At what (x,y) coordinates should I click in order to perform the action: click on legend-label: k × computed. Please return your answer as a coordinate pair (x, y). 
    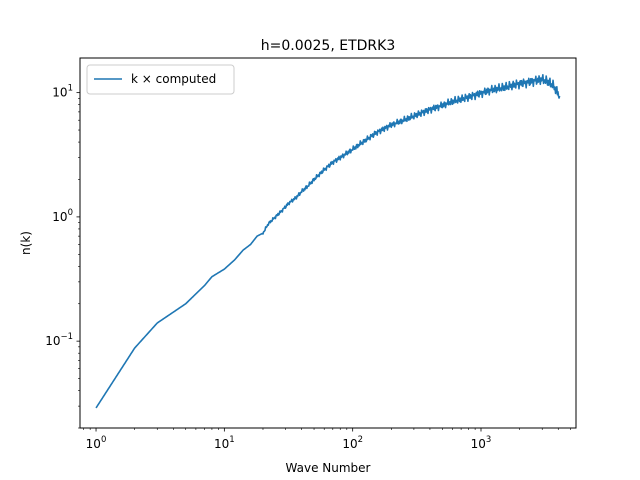
    Looking at the image, I should click on (173, 79).